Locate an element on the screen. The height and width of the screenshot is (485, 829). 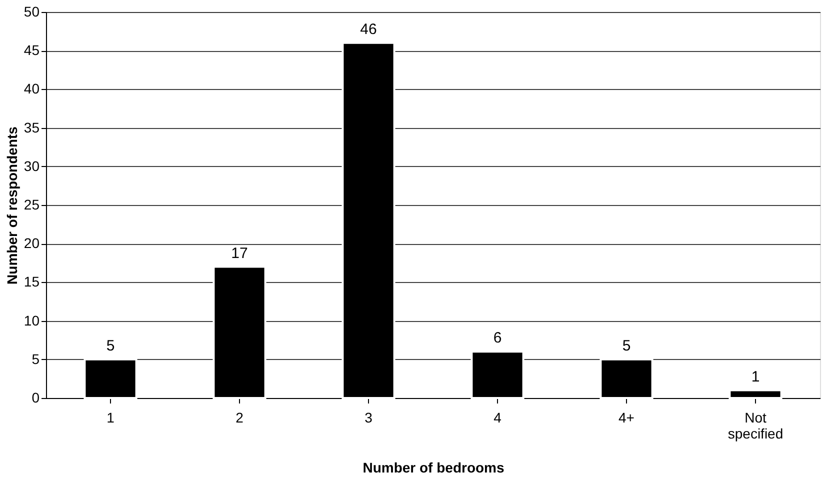
y-tick-label: 30 is located at coordinates (32, 166).